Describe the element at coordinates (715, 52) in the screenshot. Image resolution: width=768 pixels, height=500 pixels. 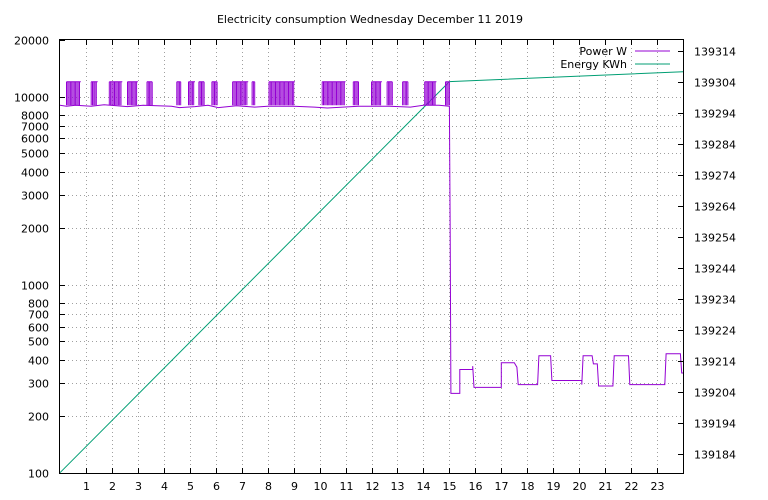
I see `y2-tick-label: 139314` at that location.